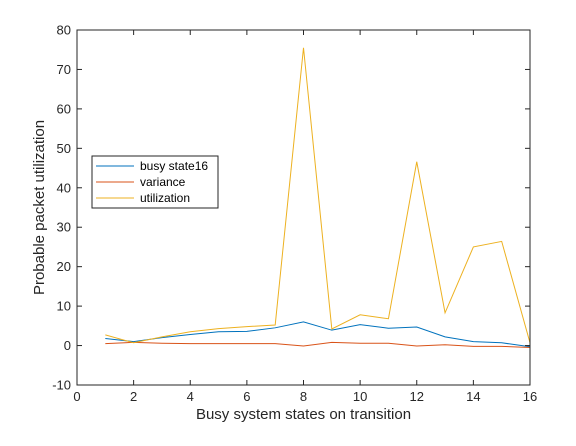 This screenshot has width=576, height=446. Describe the element at coordinates (133, 396) in the screenshot. I see `x-tick-label: 2` at that location.